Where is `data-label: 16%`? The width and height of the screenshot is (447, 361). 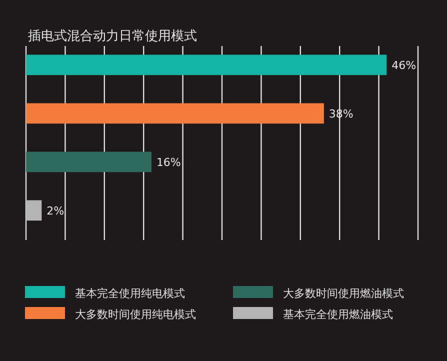 data-label: 16% is located at coordinates (168, 162).